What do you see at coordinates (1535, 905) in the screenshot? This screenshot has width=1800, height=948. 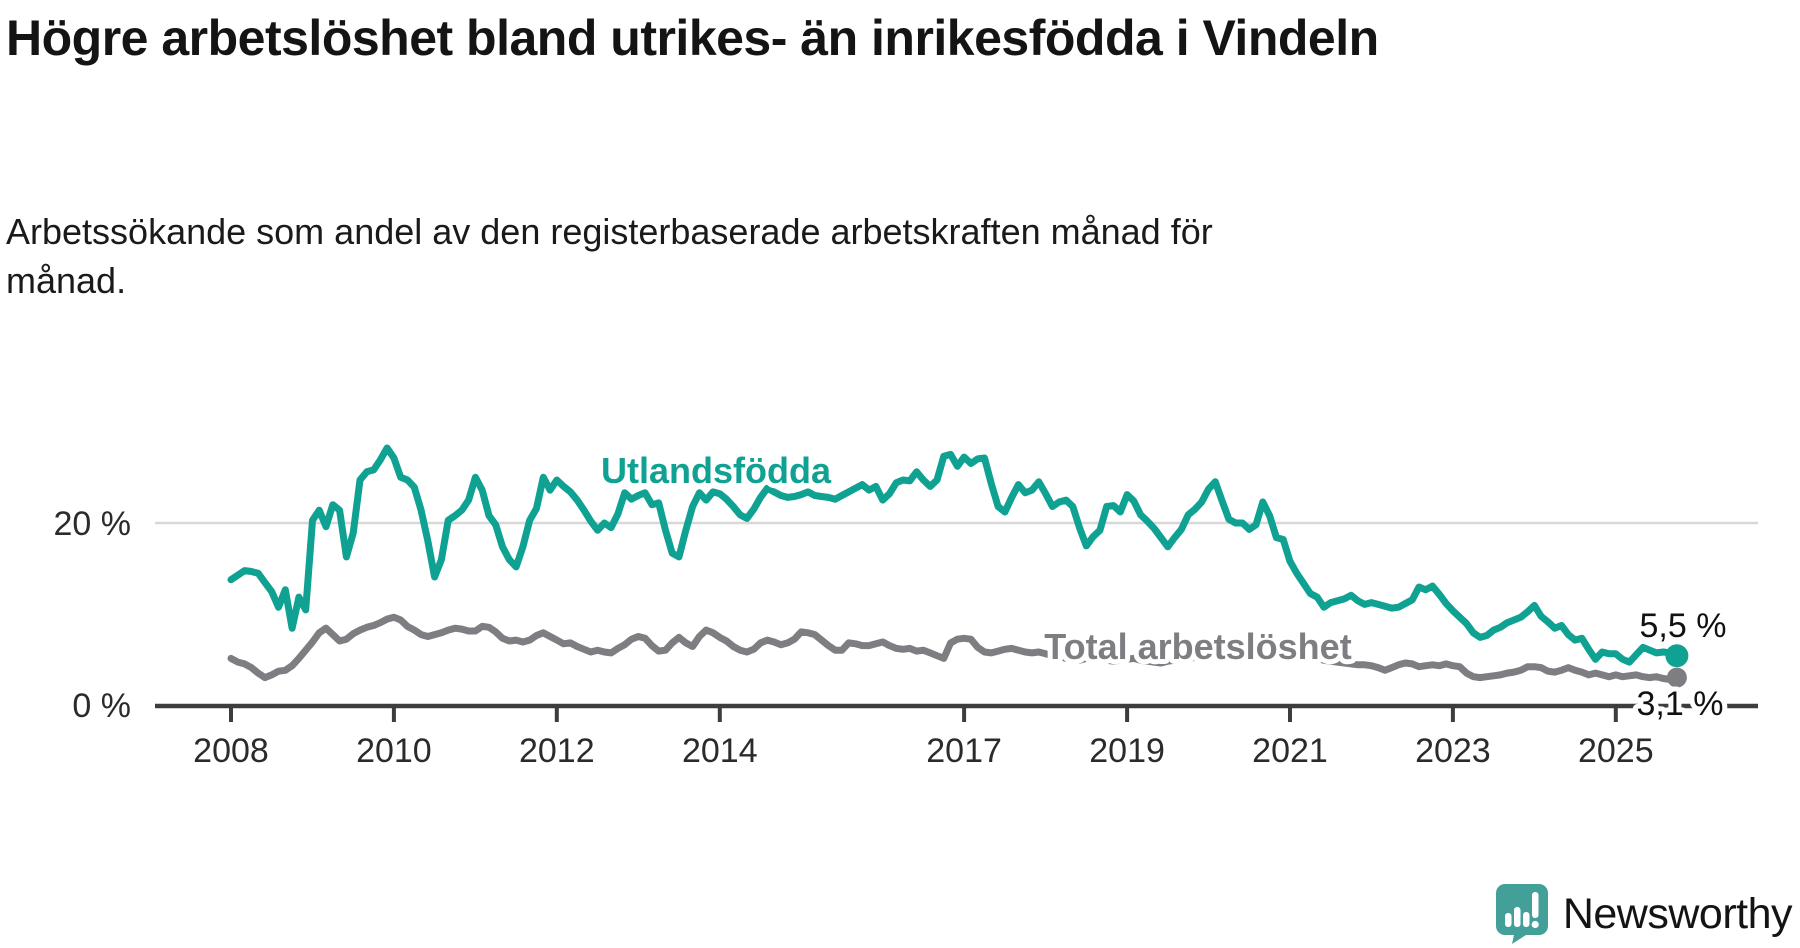 I see `exclamation-bar` at bounding box center [1535, 905].